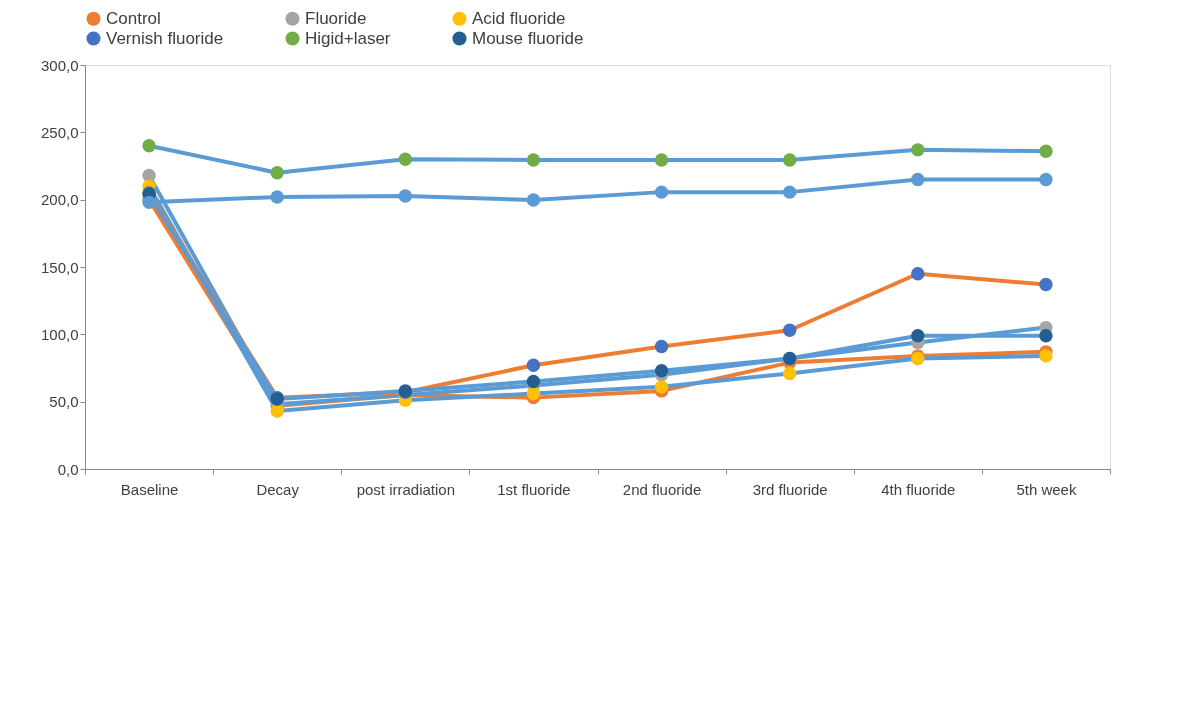 The image size is (1185, 711). I want to click on x-tick-label: post irradiation, so click(406, 489).